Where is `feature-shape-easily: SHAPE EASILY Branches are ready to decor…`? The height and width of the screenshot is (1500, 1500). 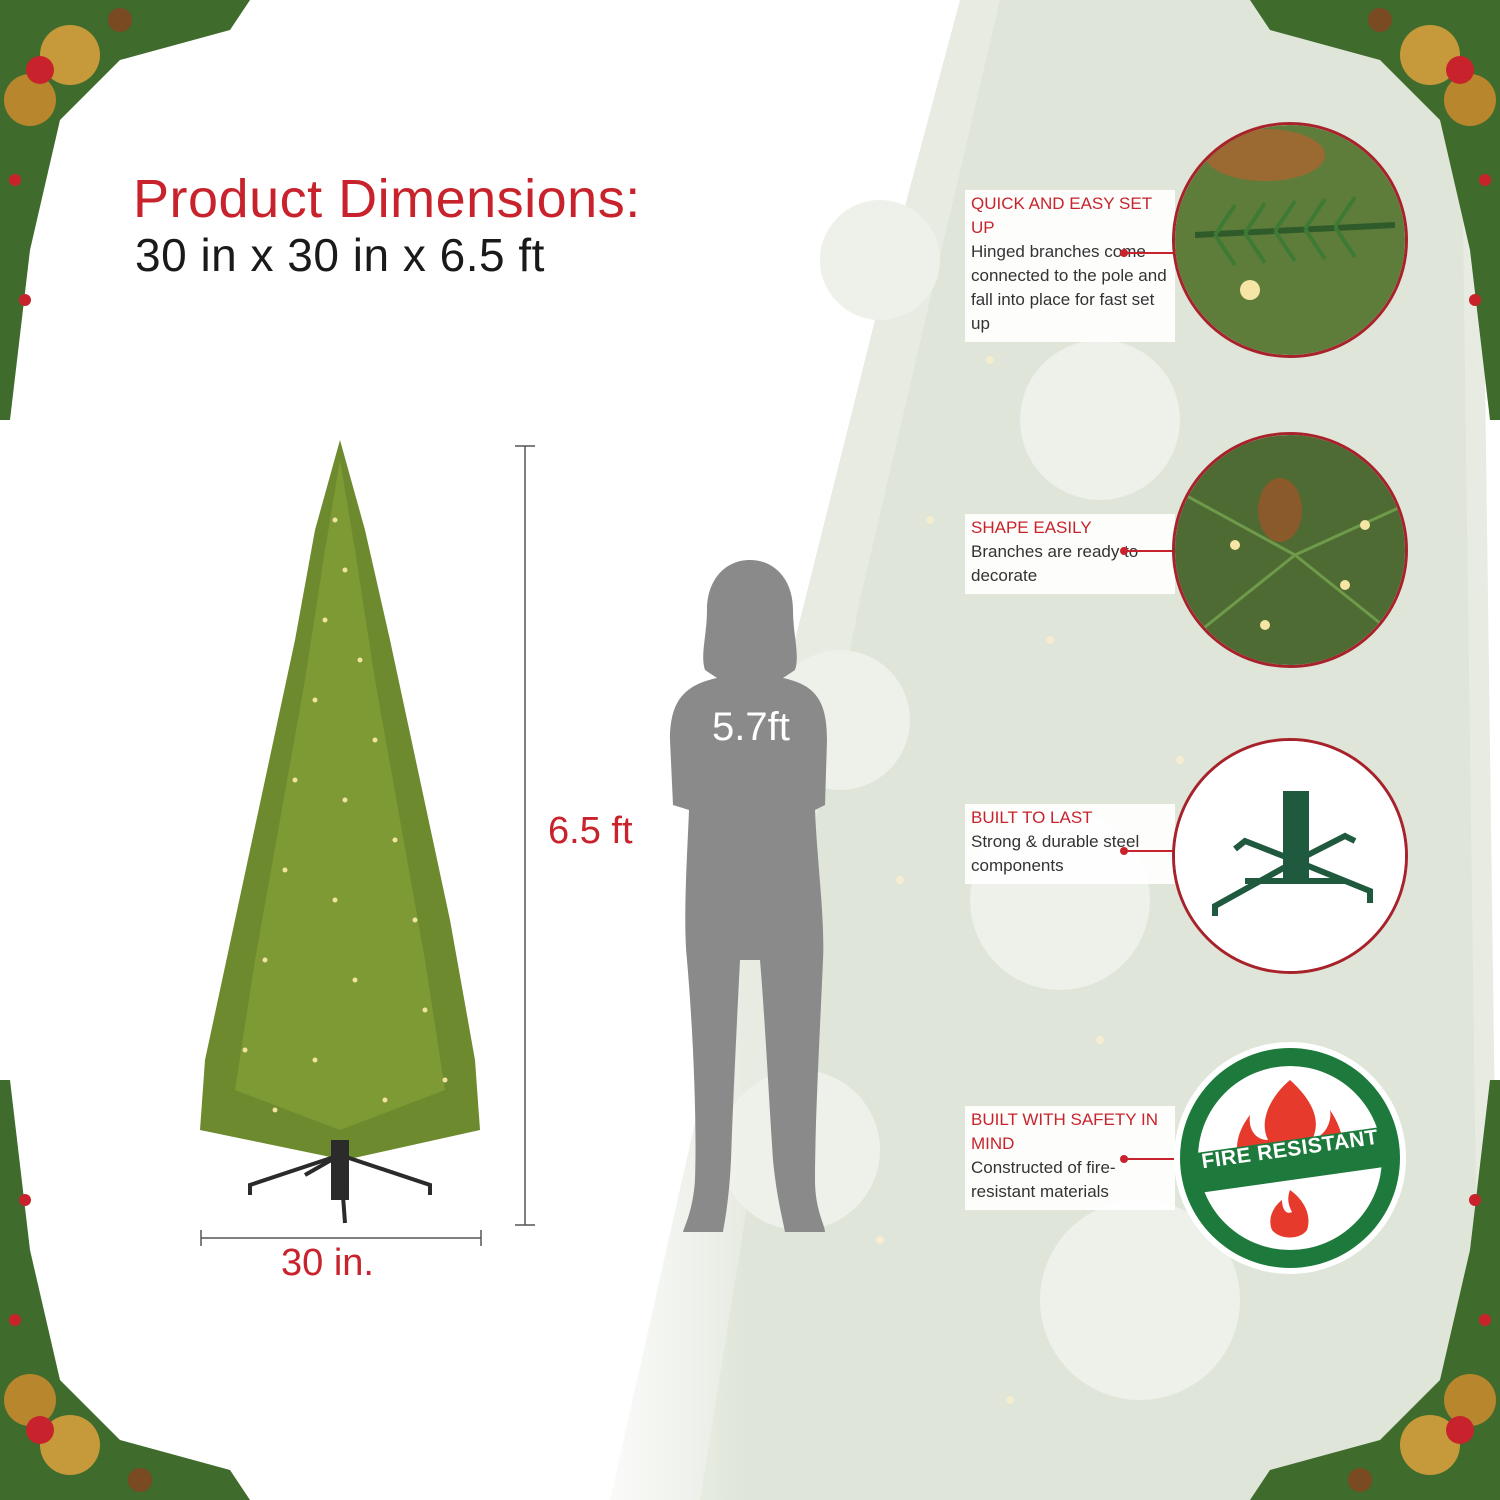 feature-shape-easily: SHAPE EASILY Branches are ready to decor… is located at coordinates (1070, 554).